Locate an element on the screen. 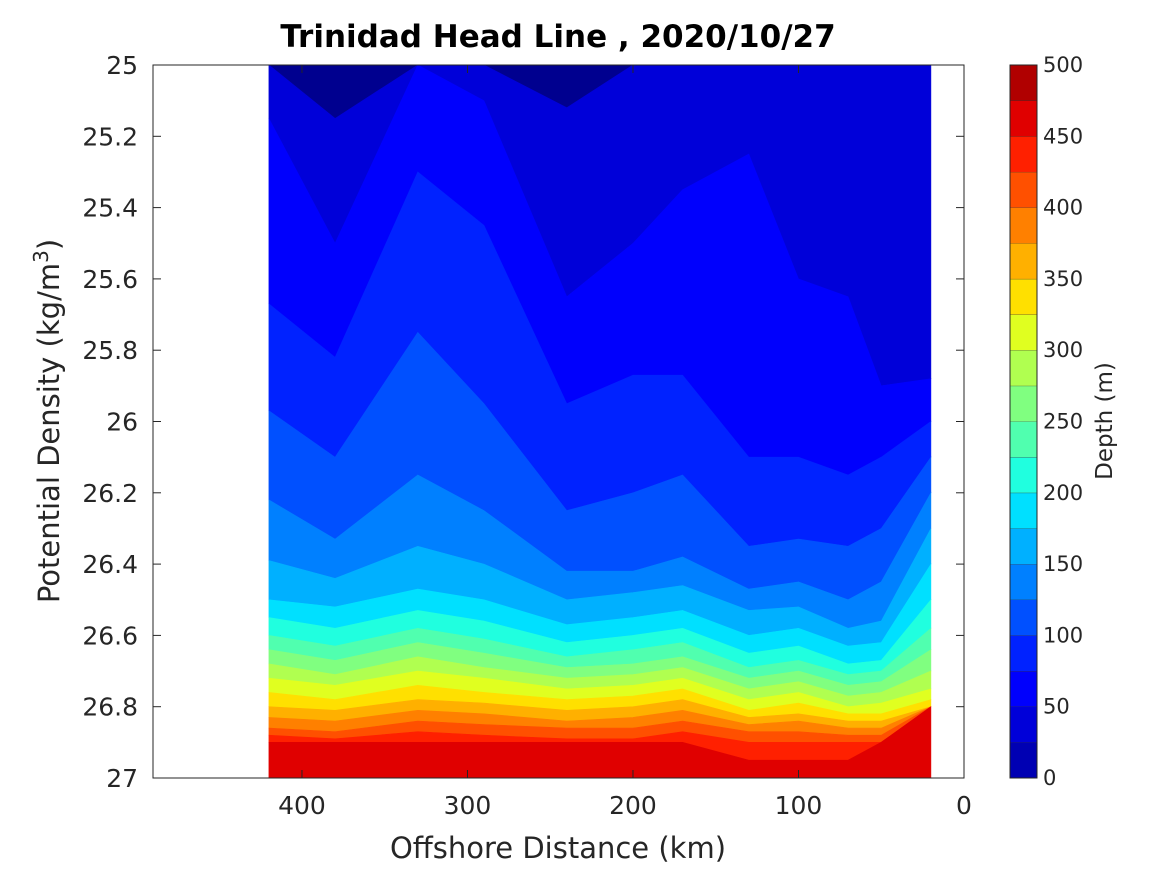 The image size is (1167, 875). x-tick-label: 0 is located at coordinates (964, 805).